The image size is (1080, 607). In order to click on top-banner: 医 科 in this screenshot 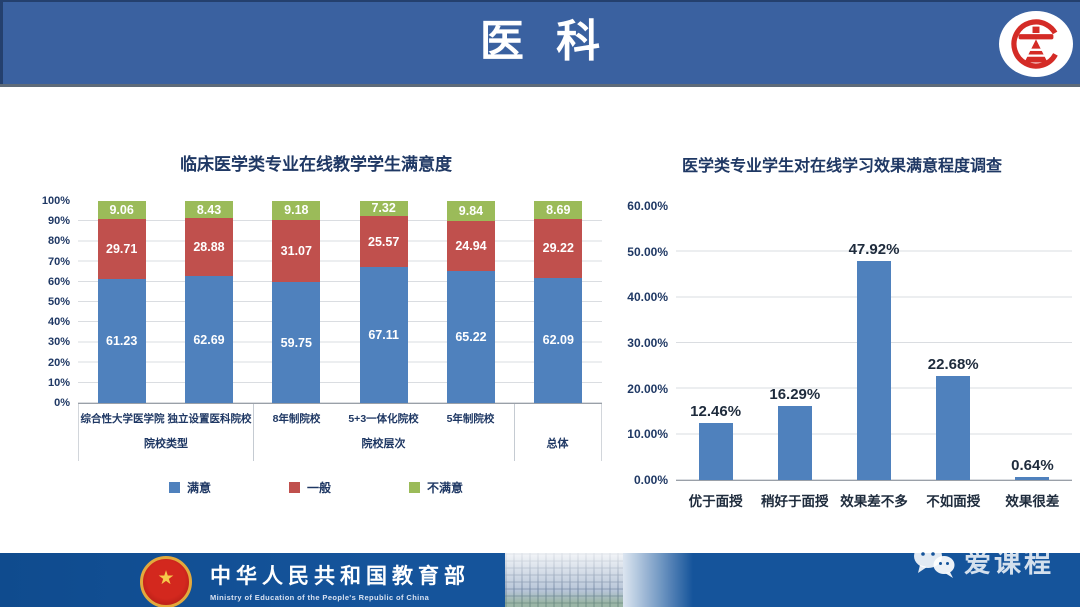, I will do `click(540, 43)`.